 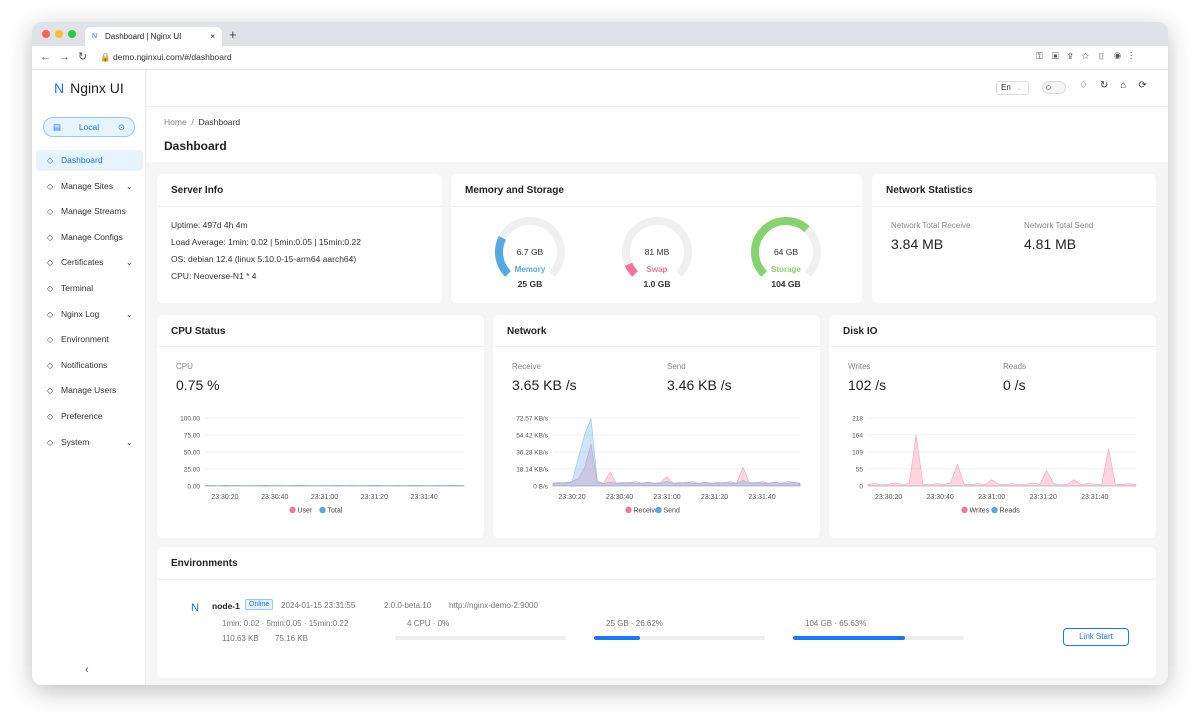 I want to click on card-title: Network, so click(x=527, y=331).